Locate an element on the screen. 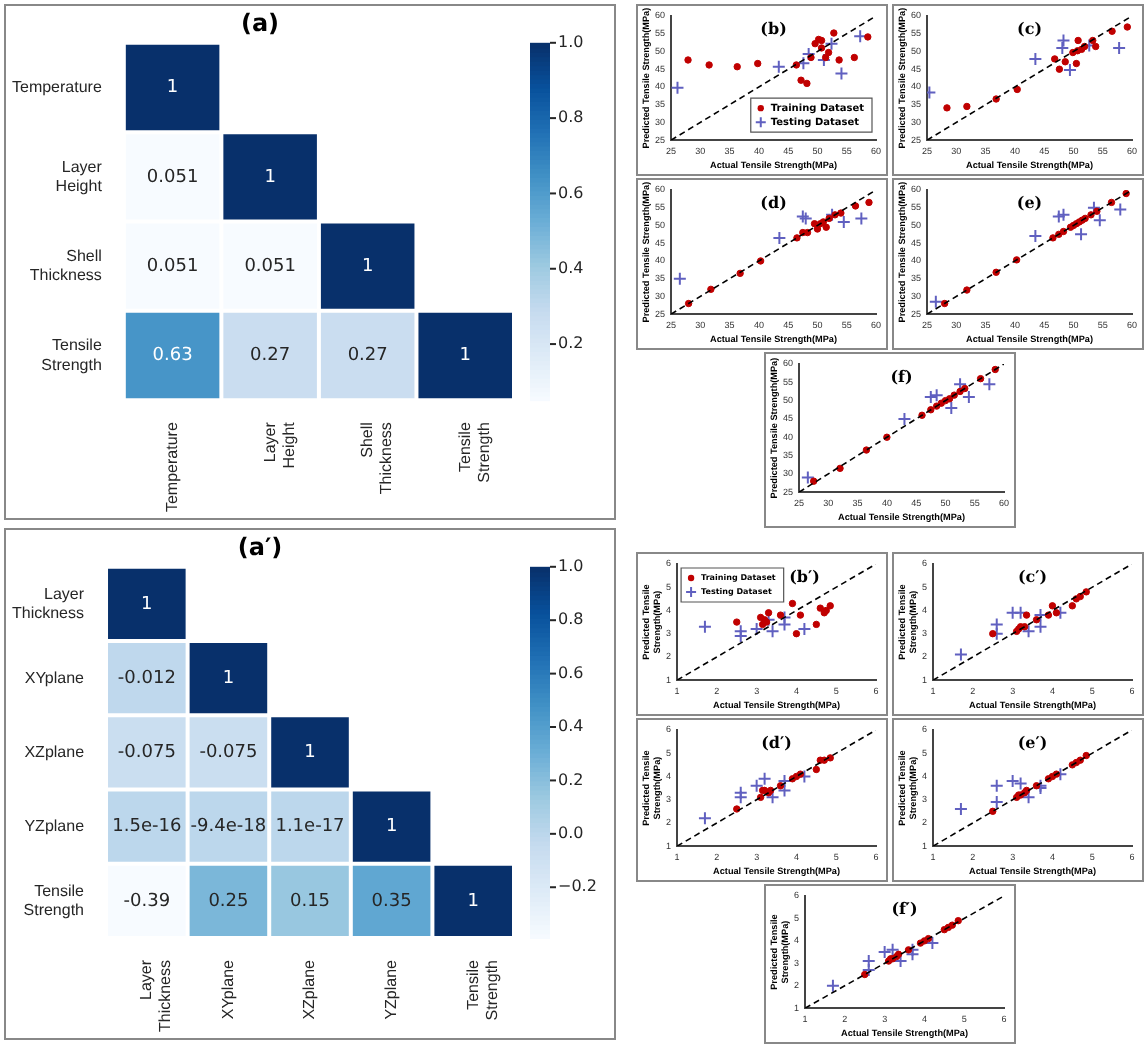 The image size is (1144, 1044). chart-title: (b) is located at coordinates (774, 28).